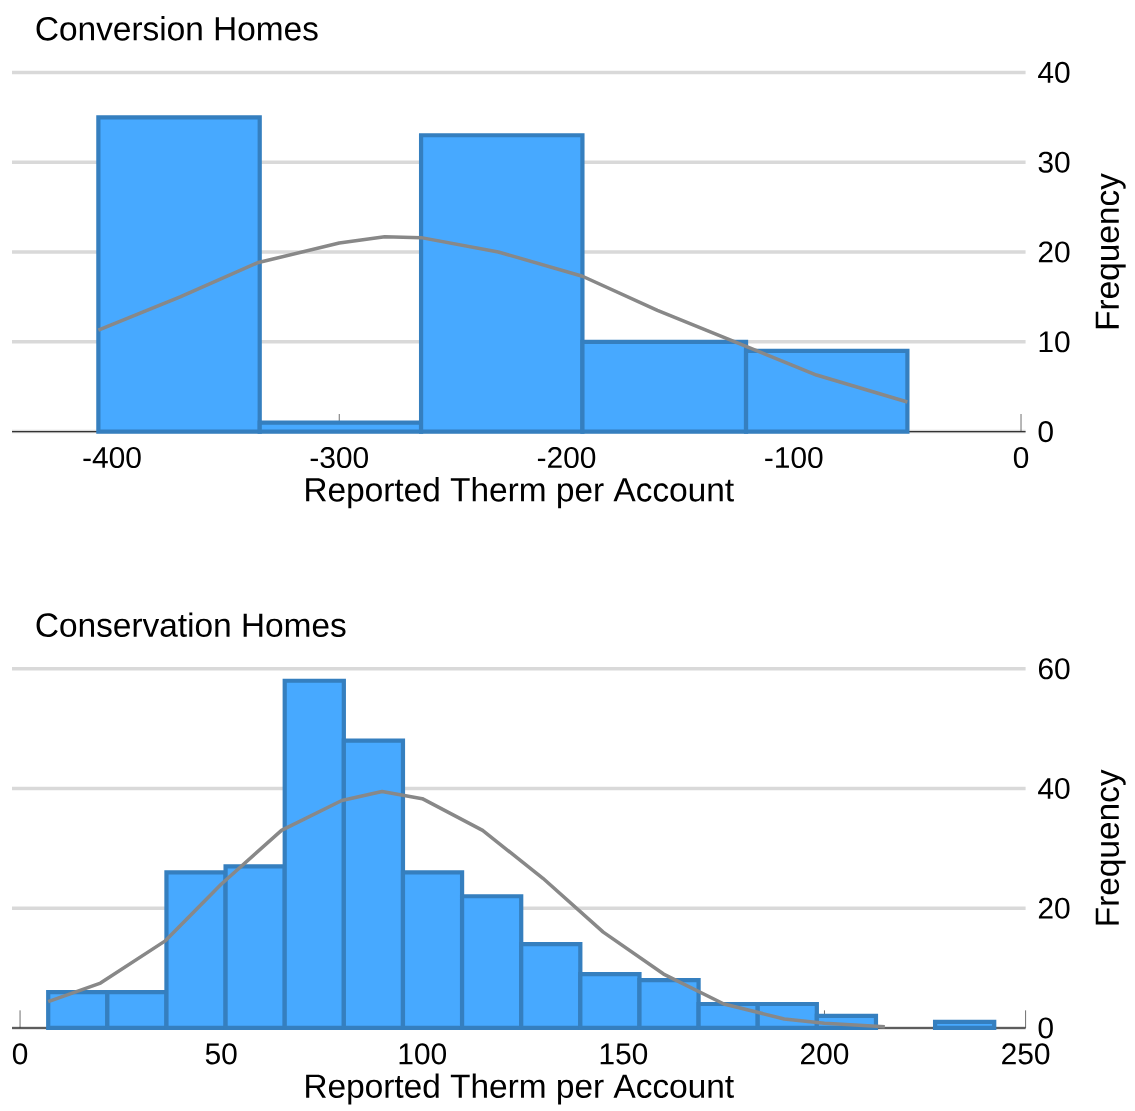  What do you see at coordinates (1054, 669) in the screenshot?
I see `y-tick-label: 60` at bounding box center [1054, 669].